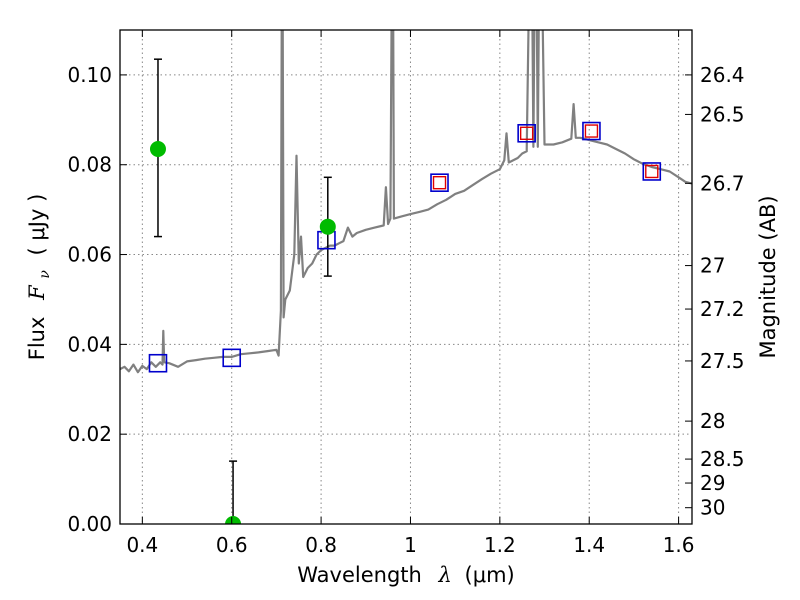 The width and height of the screenshot is (800, 600). Describe the element at coordinates (410, 545) in the screenshot. I see `x-tick-label: 1` at that location.